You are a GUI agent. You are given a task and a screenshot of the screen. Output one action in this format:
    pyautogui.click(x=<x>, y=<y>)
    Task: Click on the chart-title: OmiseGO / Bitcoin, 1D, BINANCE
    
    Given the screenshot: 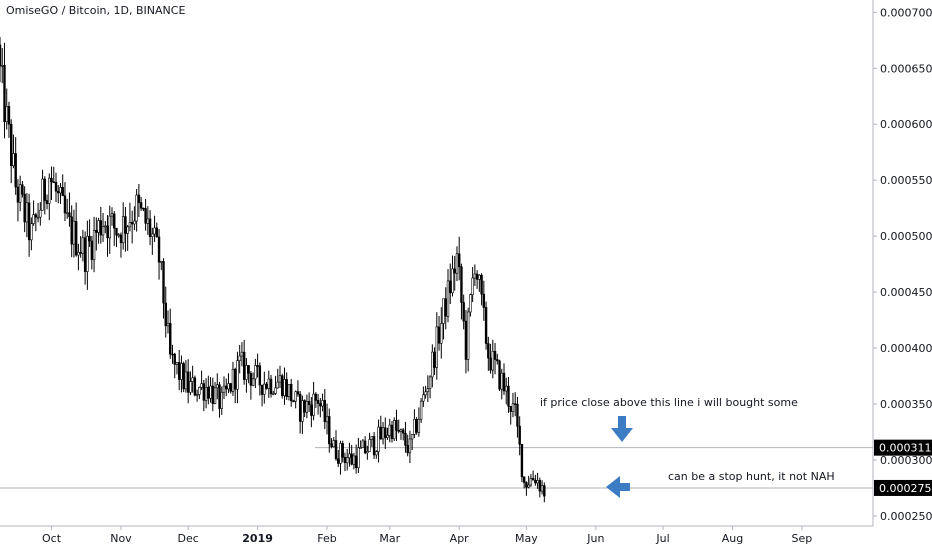 What is the action you would take?
    pyautogui.click(x=96, y=10)
    